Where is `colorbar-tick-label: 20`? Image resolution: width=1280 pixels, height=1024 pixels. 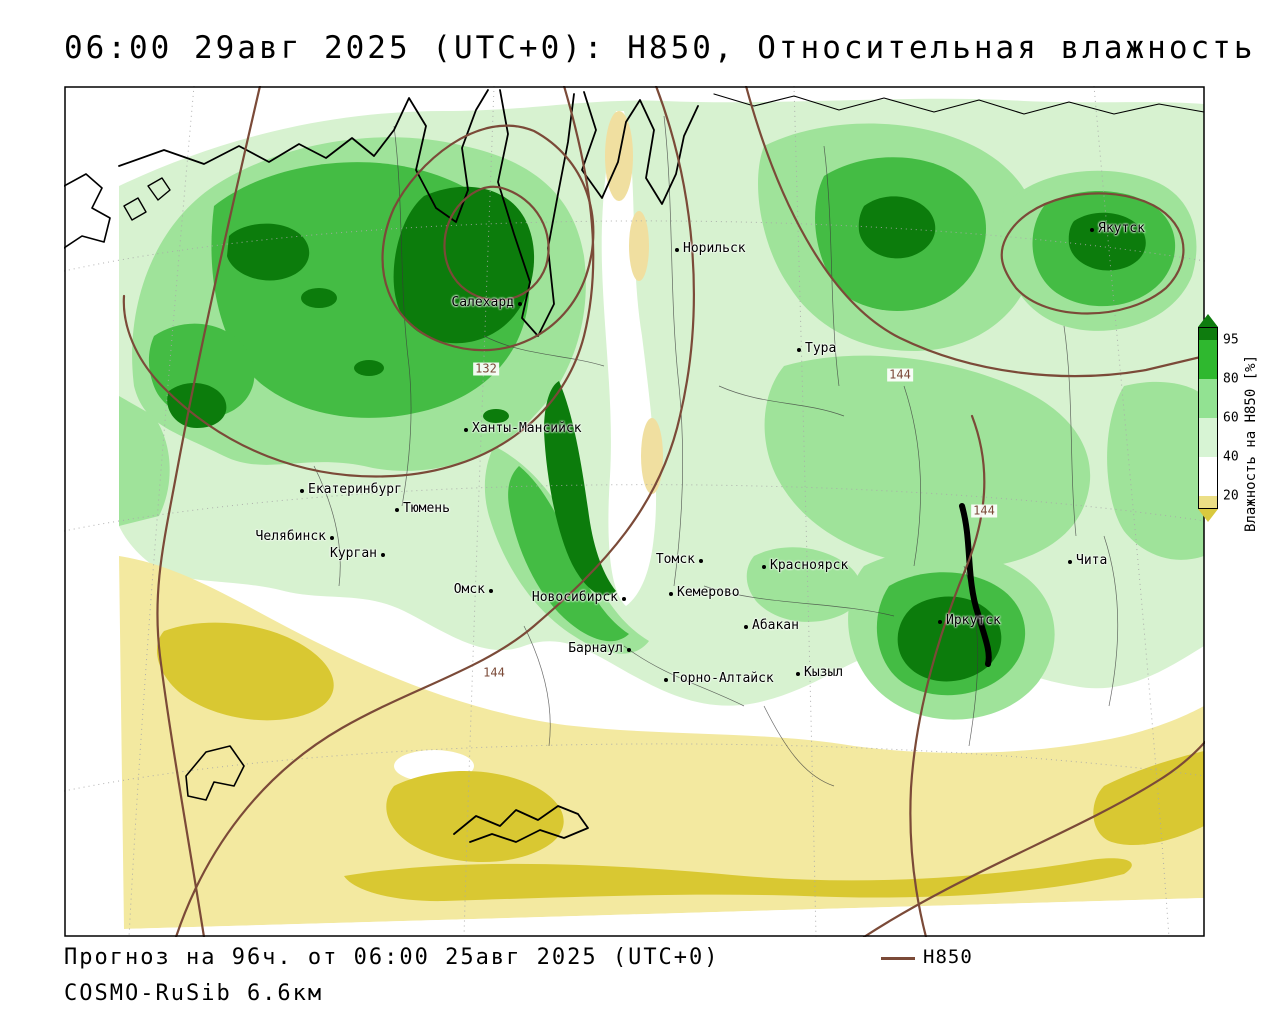
colorbar-tick-label: 20 is located at coordinates (1231, 496).